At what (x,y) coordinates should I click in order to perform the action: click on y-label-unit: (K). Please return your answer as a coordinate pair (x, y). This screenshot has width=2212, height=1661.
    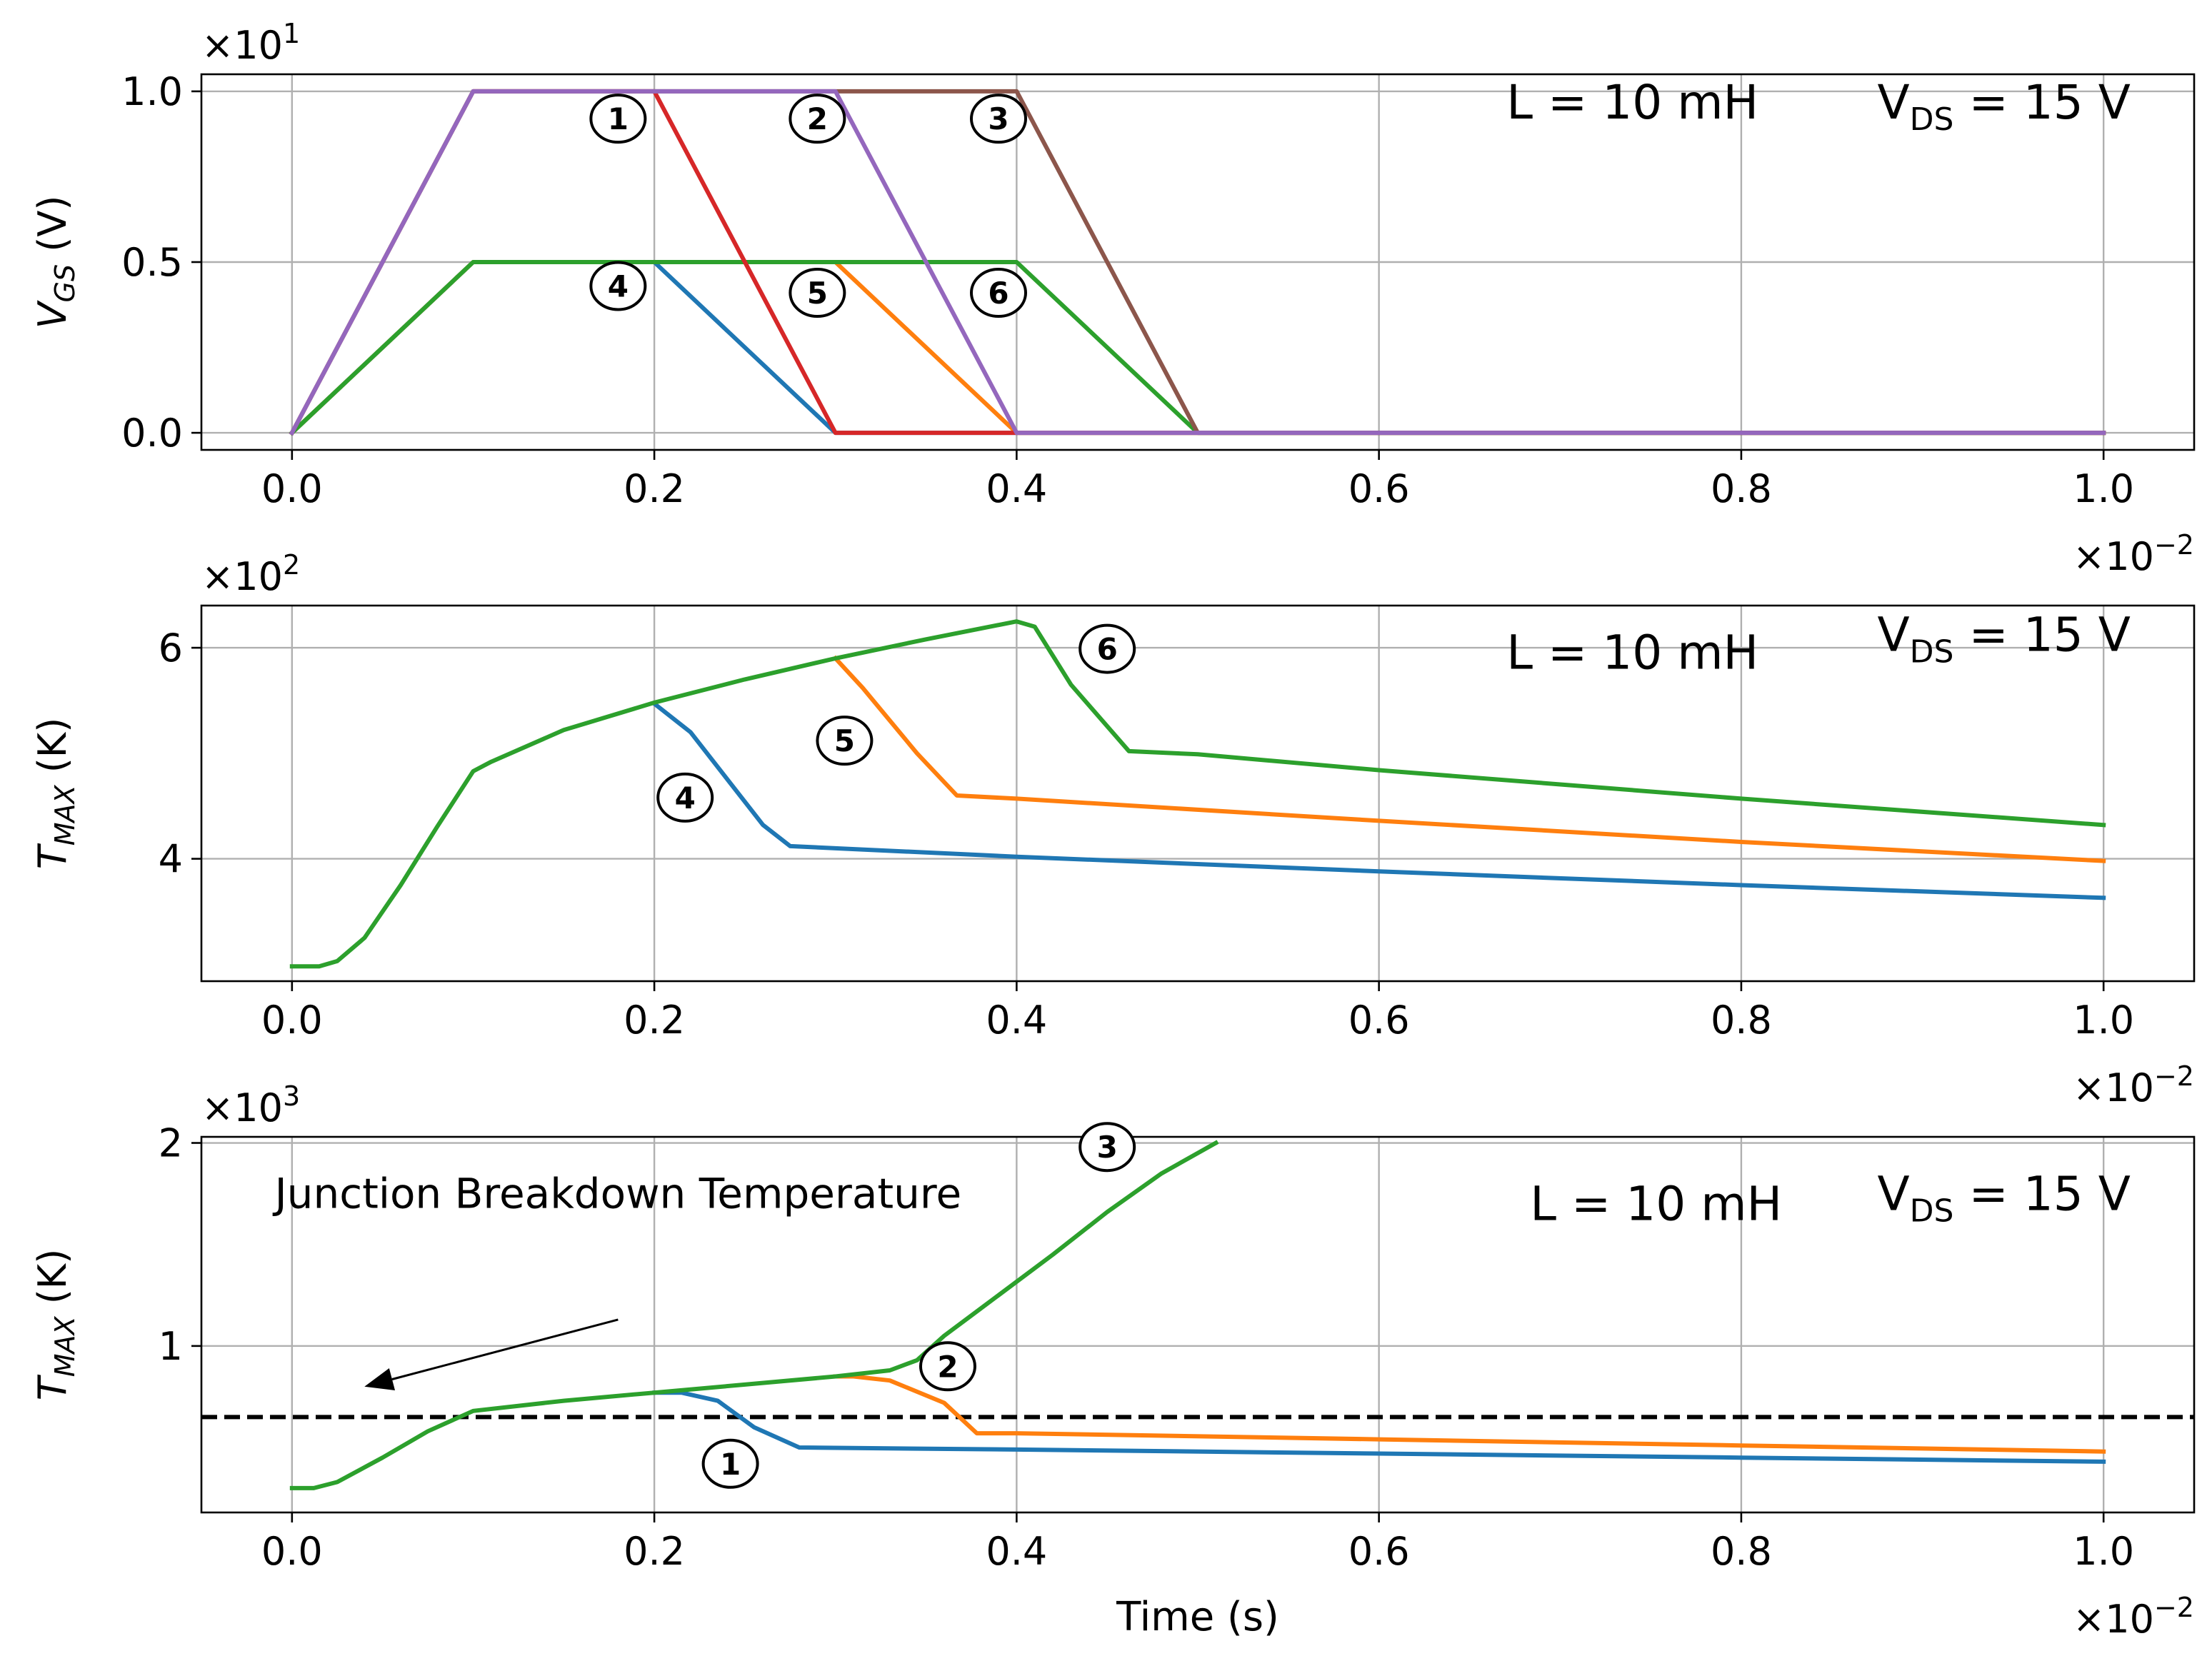
    Looking at the image, I should click on (52, 1283).